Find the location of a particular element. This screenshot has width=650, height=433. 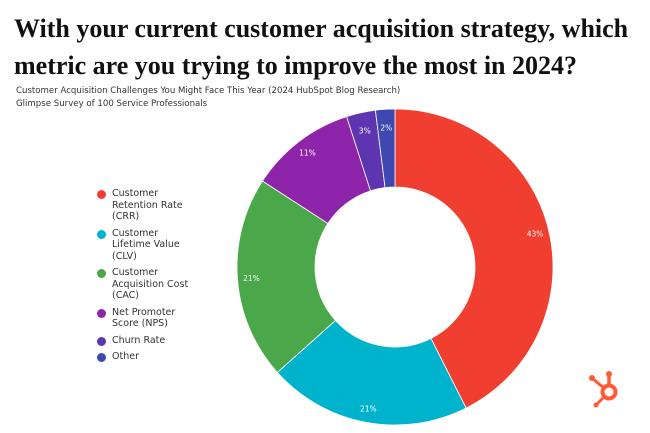

legend-item: Churn Rate is located at coordinates (162, 341).